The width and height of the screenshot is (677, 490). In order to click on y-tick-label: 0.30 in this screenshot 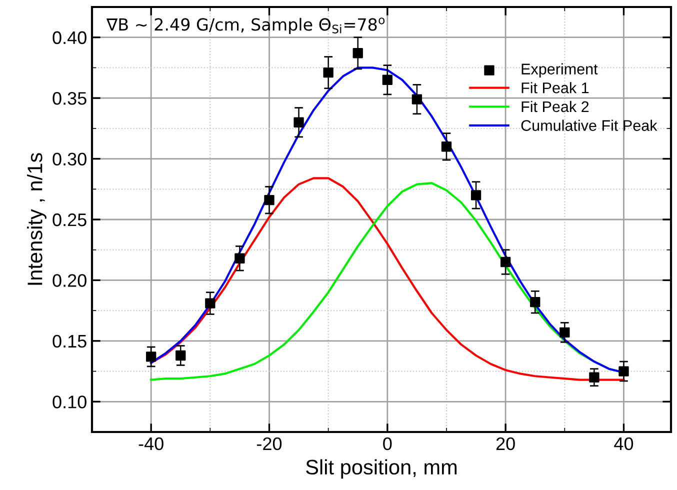, I will do `click(69, 159)`.